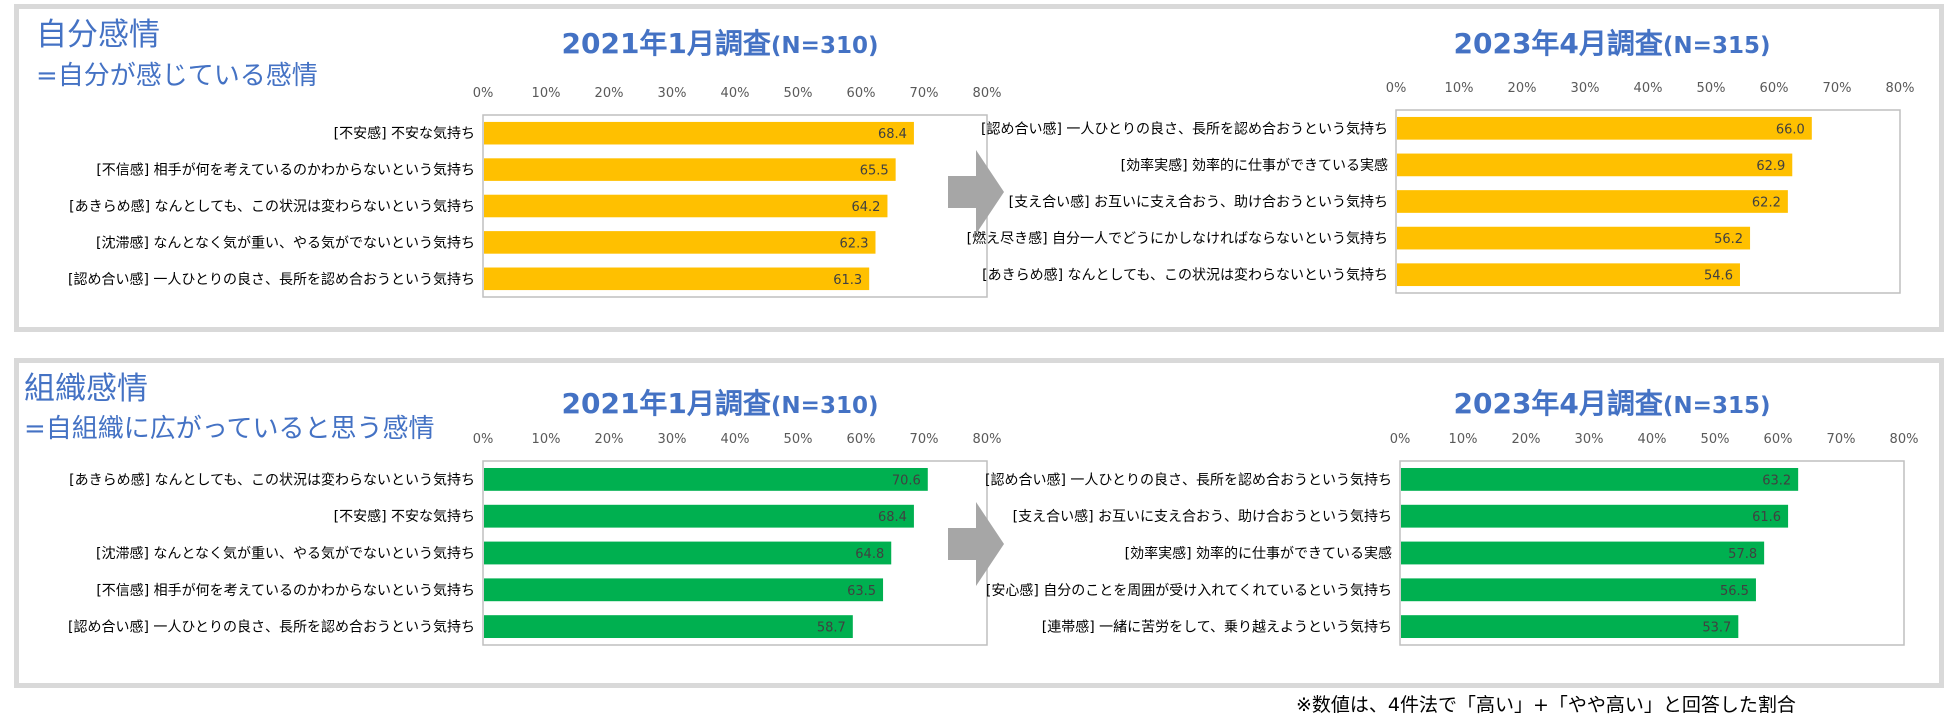  I want to click on section-subtitle: =自組織に広がっていると思う感情, so click(229, 429).